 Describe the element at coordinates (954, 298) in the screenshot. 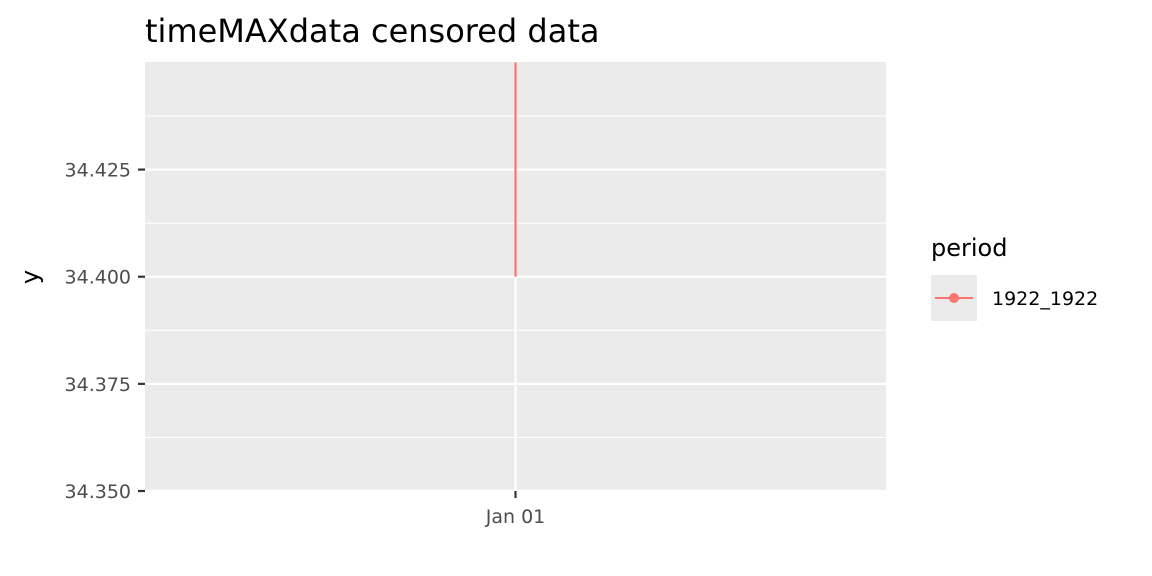

I see `legend-key-point` at that location.